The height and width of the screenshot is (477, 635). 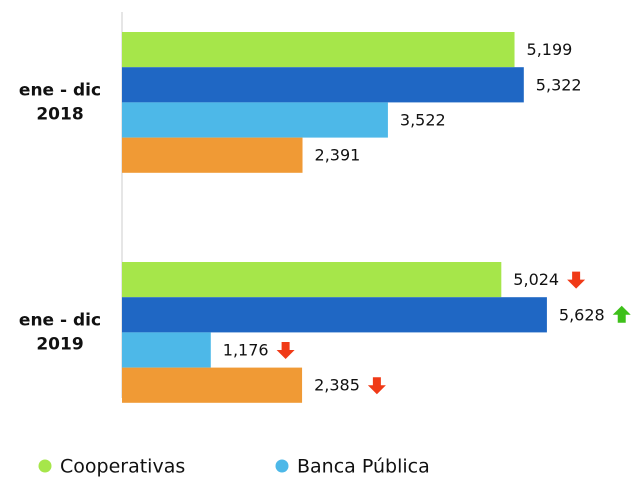 I want to click on value-label: 3,522, so click(x=423, y=120).